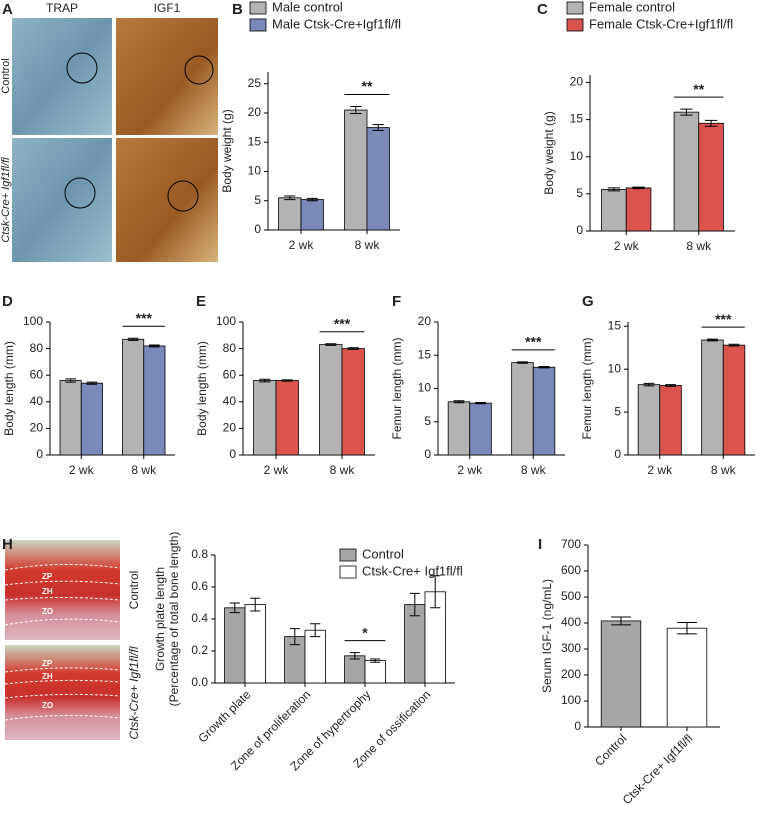 The image size is (771, 828). I want to click on row-label: Ctsk-Cre+ Igf1fl/fl, so click(6, 200).